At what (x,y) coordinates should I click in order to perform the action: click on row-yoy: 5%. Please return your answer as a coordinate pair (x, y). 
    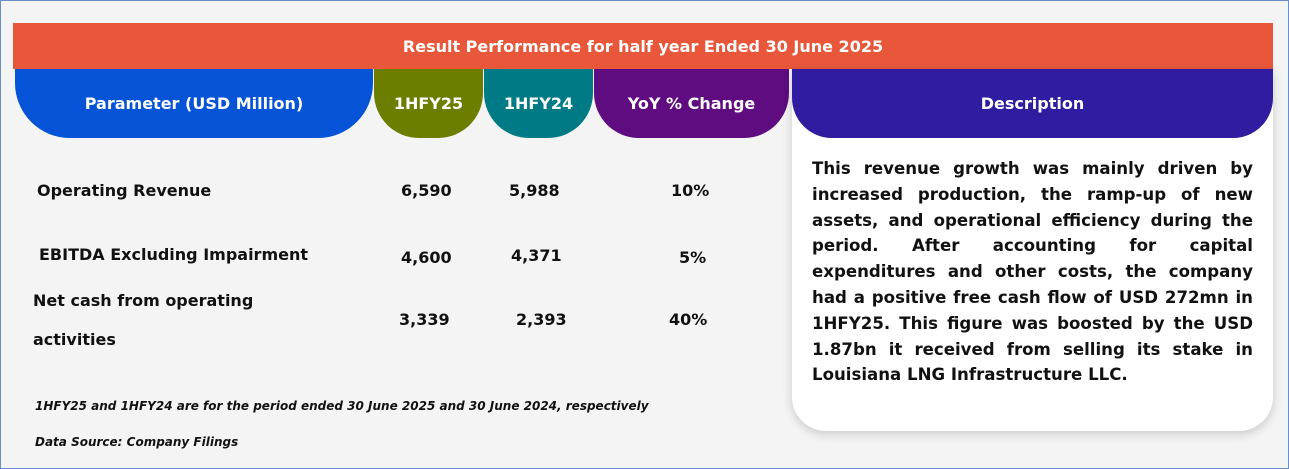
    Looking at the image, I should click on (693, 257).